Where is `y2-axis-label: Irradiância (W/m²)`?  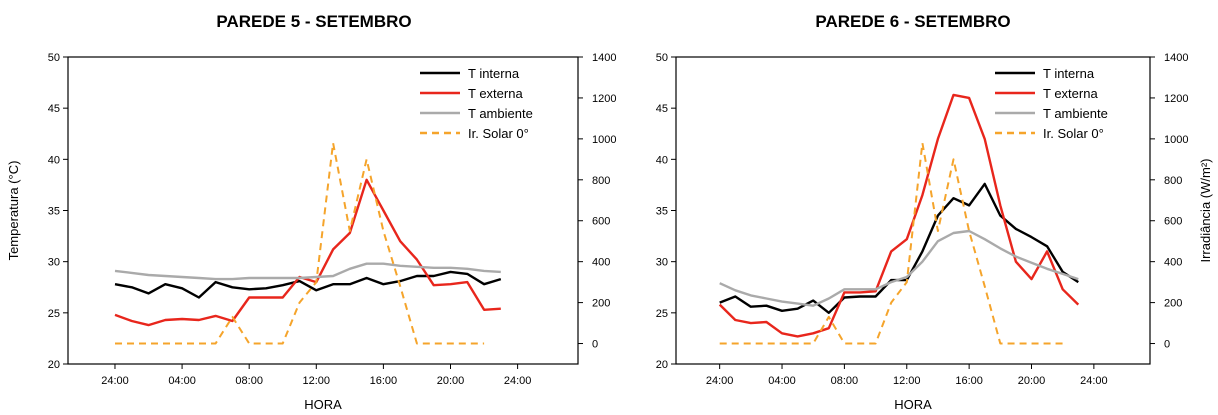
y2-axis-label: Irradiância (W/m²) is located at coordinates (1205, 210).